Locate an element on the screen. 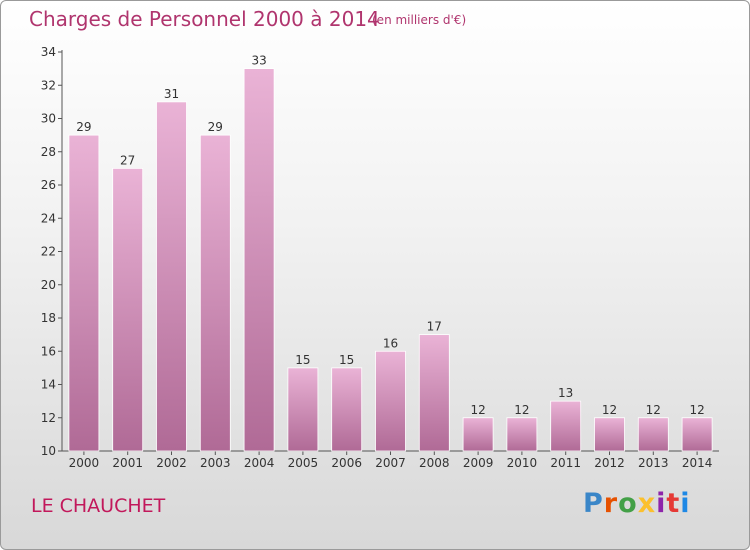 The height and width of the screenshot is (550, 750). x-tick-label: 2006 is located at coordinates (346, 463).